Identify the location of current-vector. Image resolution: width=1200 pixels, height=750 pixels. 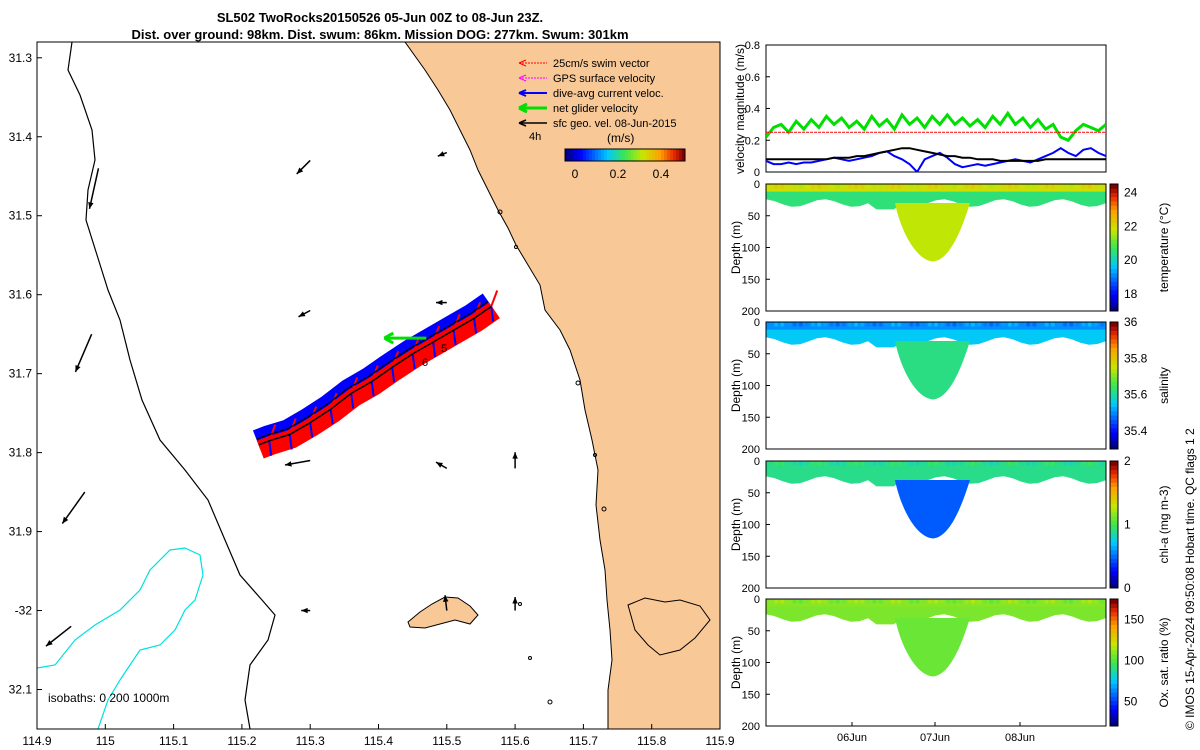
(475, 326).